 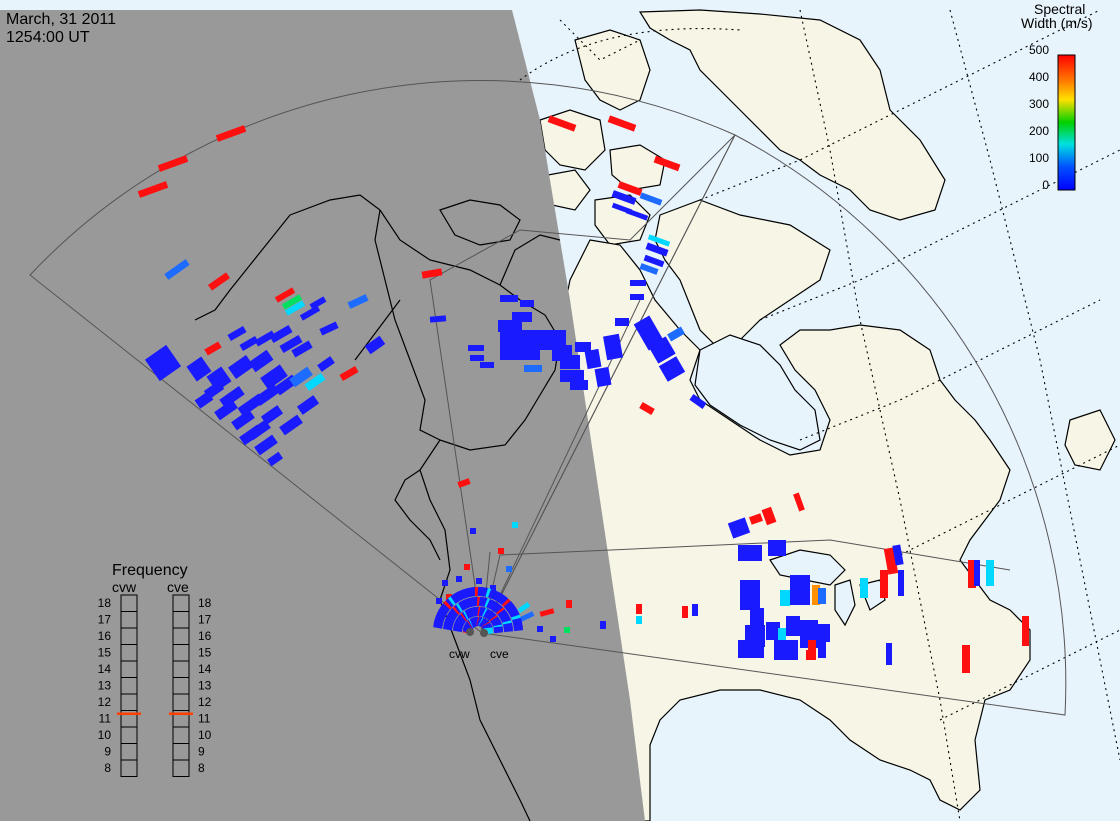 What do you see at coordinates (105, 653) in the screenshot?
I see `frequency-cvw-tick-label: 15` at bounding box center [105, 653].